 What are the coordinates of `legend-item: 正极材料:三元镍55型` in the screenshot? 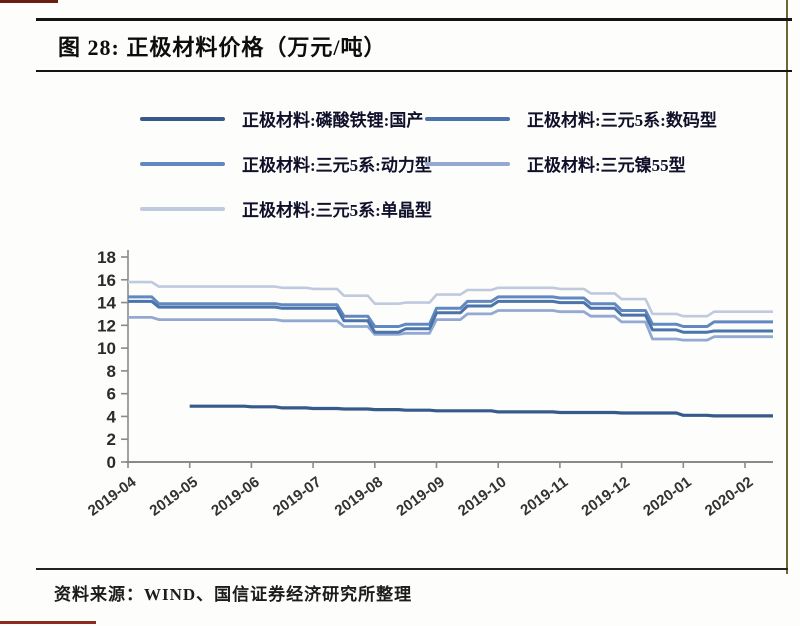 It's located at (555, 163).